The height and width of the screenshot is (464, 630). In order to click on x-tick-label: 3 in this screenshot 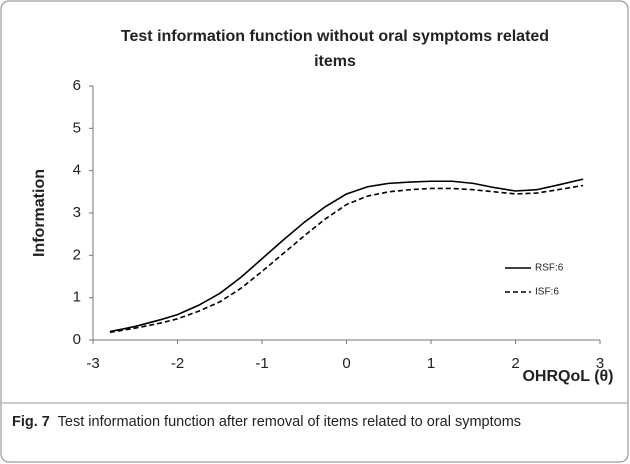, I will do `click(600, 363)`.